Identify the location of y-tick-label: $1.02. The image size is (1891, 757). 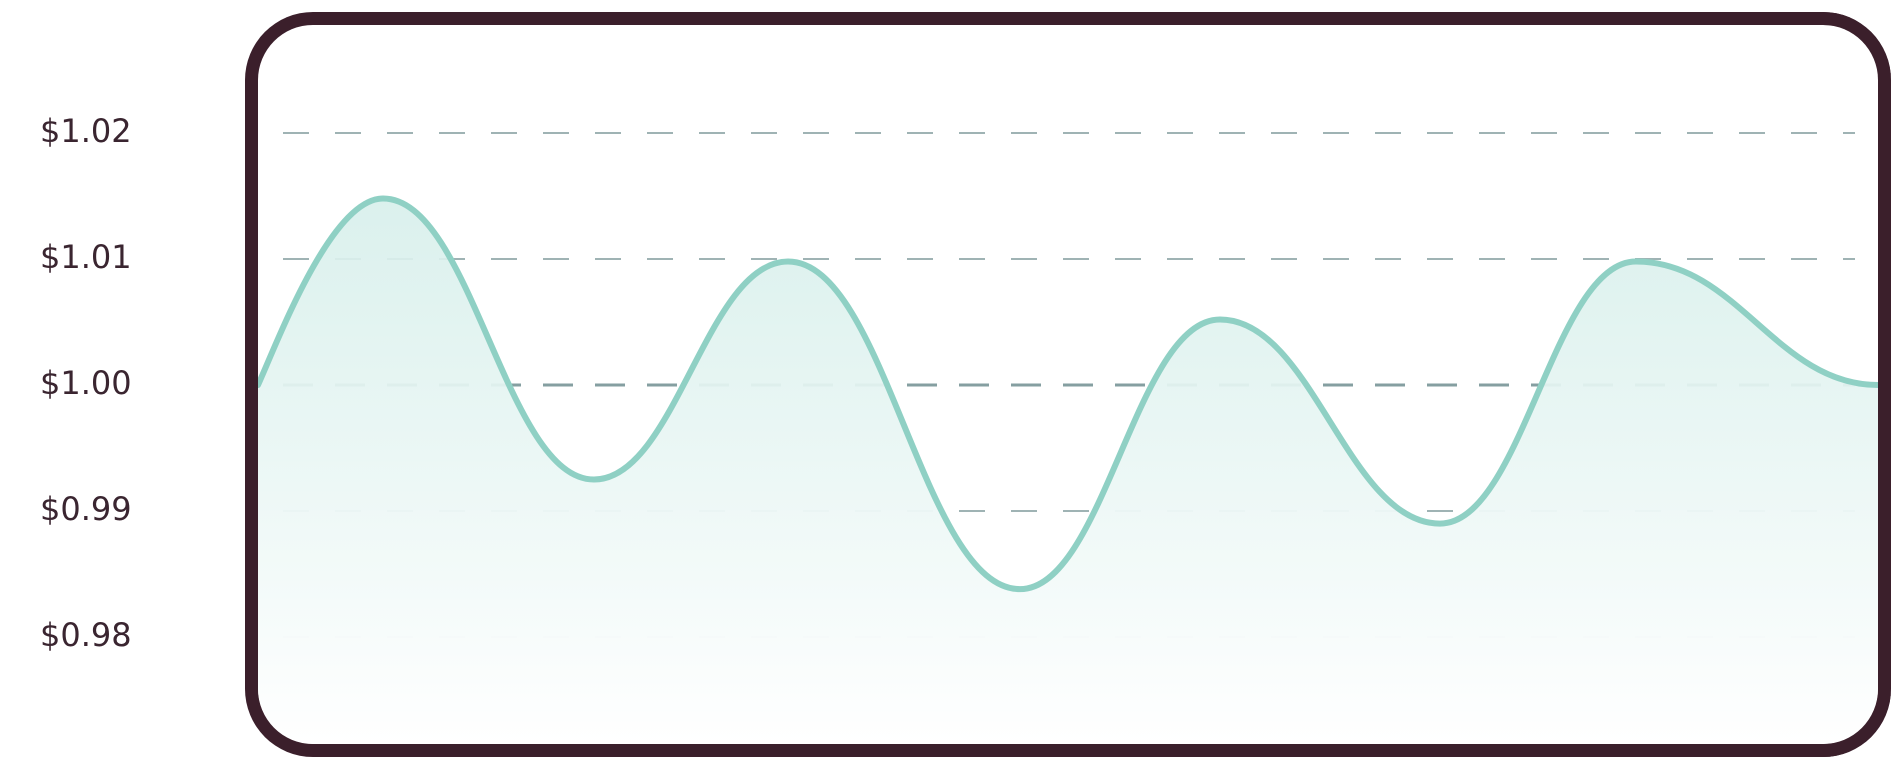
(86, 131).